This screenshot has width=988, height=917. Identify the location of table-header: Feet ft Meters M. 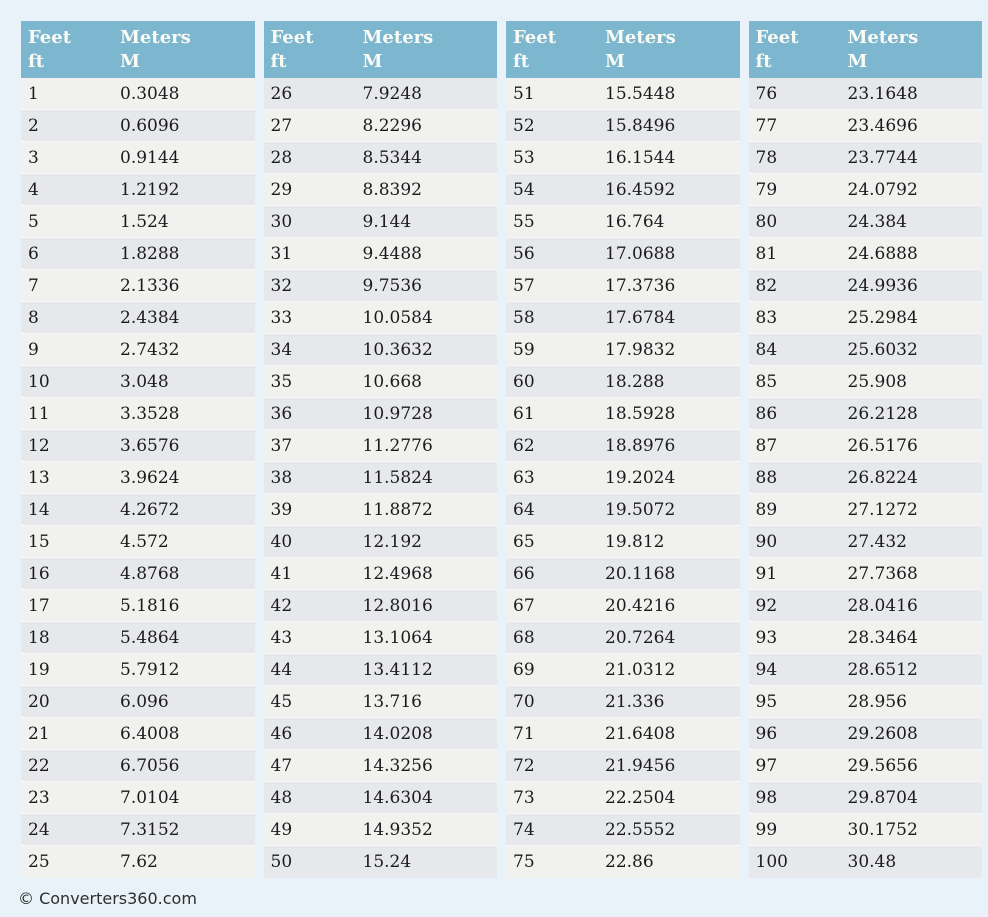
(865, 49).